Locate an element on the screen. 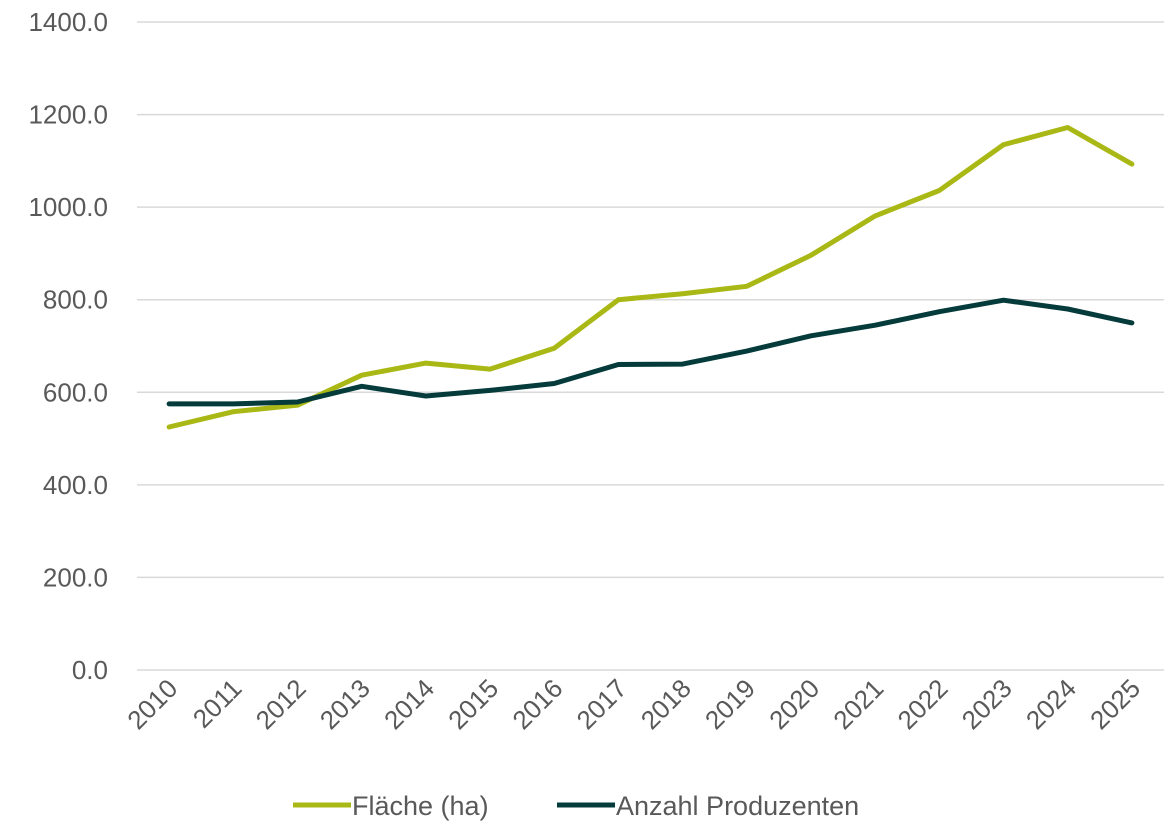 The height and width of the screenshot is (824, 1164). y-tick-label: 400.0 is located at coordinates (75, 485).